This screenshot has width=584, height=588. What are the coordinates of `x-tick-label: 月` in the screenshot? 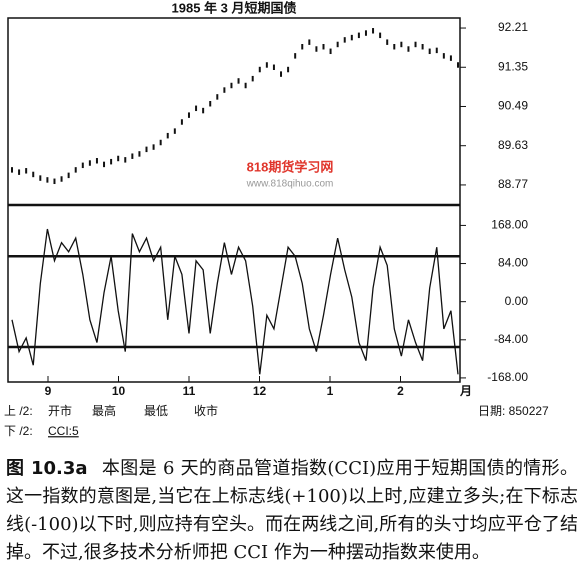 It's located at (465, 391).